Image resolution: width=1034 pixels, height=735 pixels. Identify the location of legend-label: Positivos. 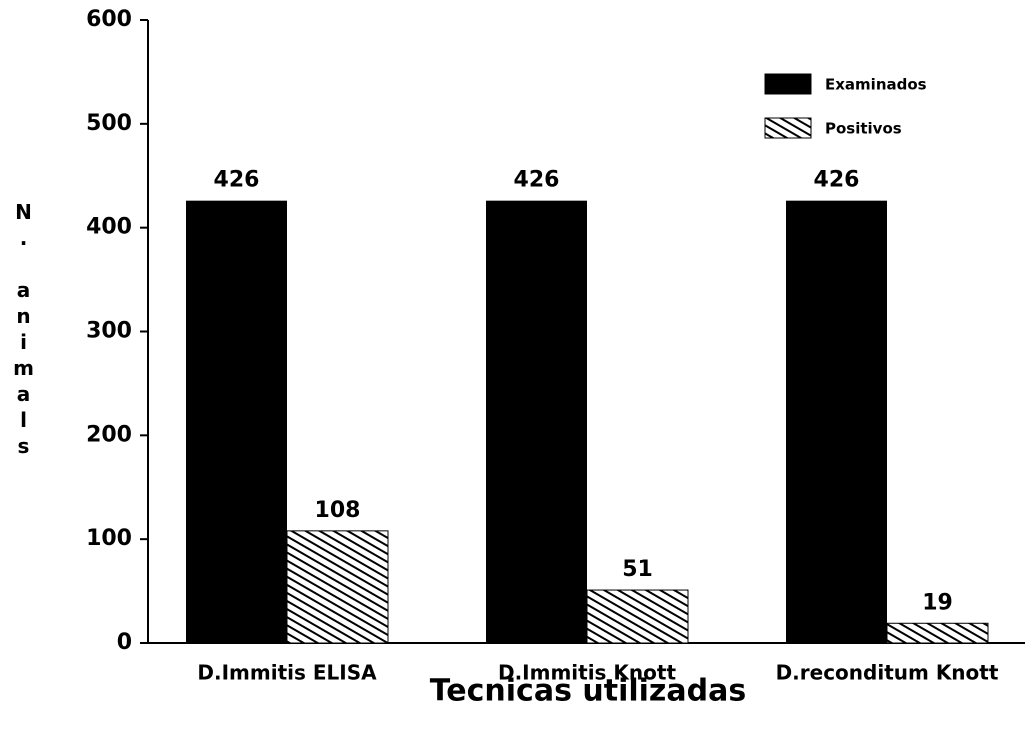
(863, 129).